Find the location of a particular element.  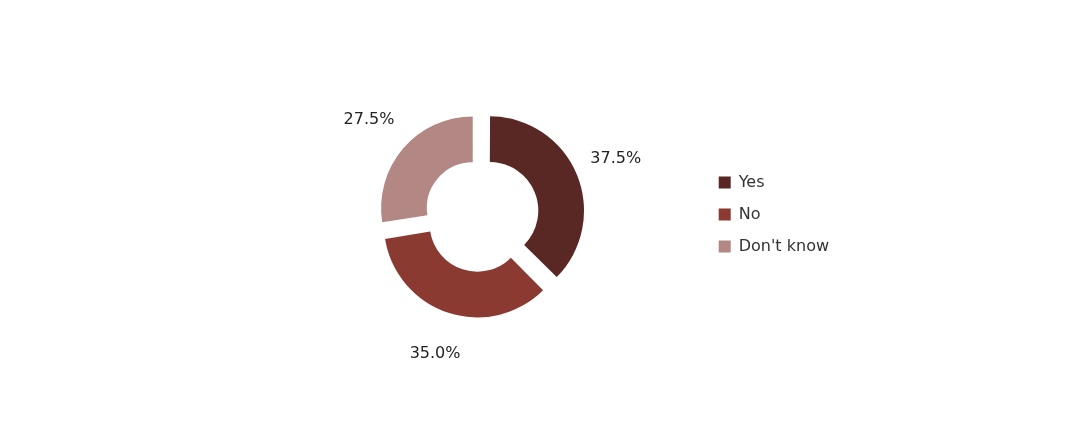

legend-label: Yes is located at coordinates (751, 181).